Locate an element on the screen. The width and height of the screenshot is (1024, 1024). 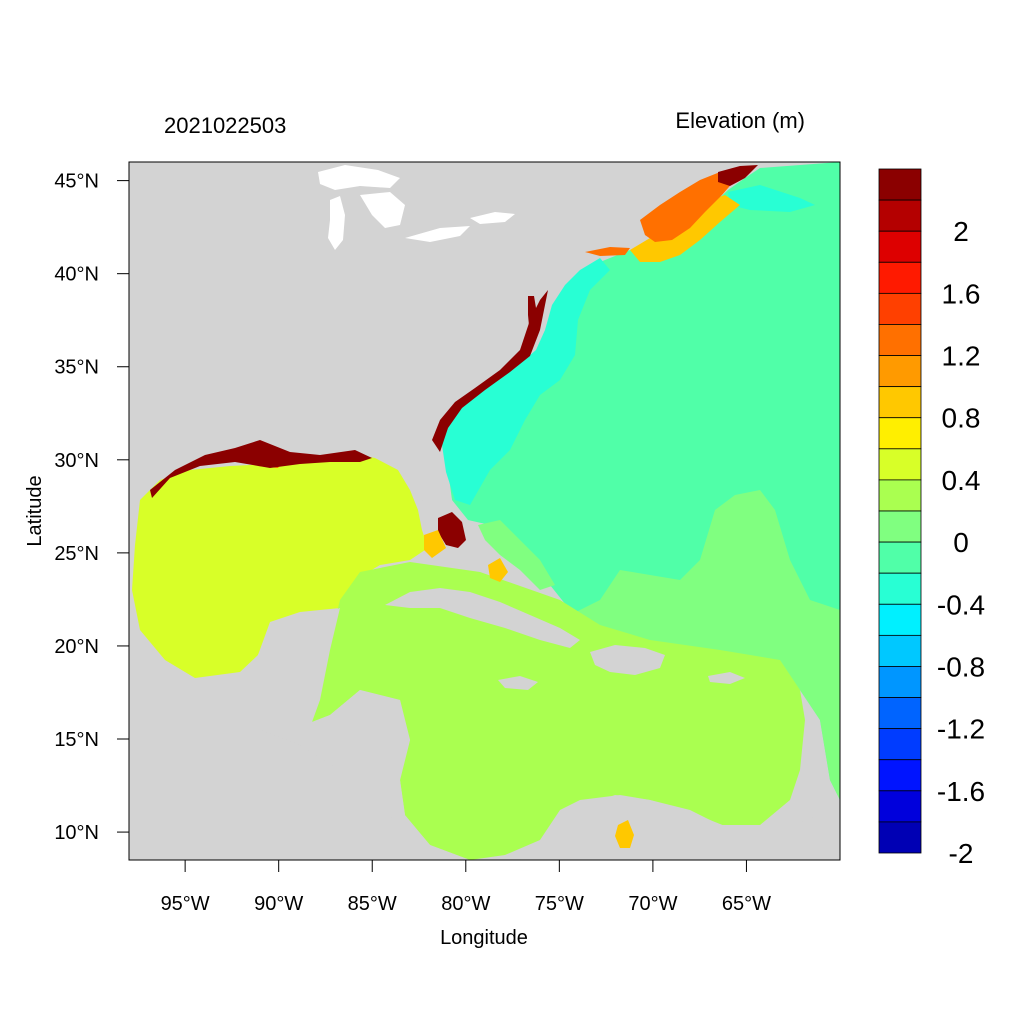
colorbar-tick-label: -0.4 is located at coordinates (961, 604).